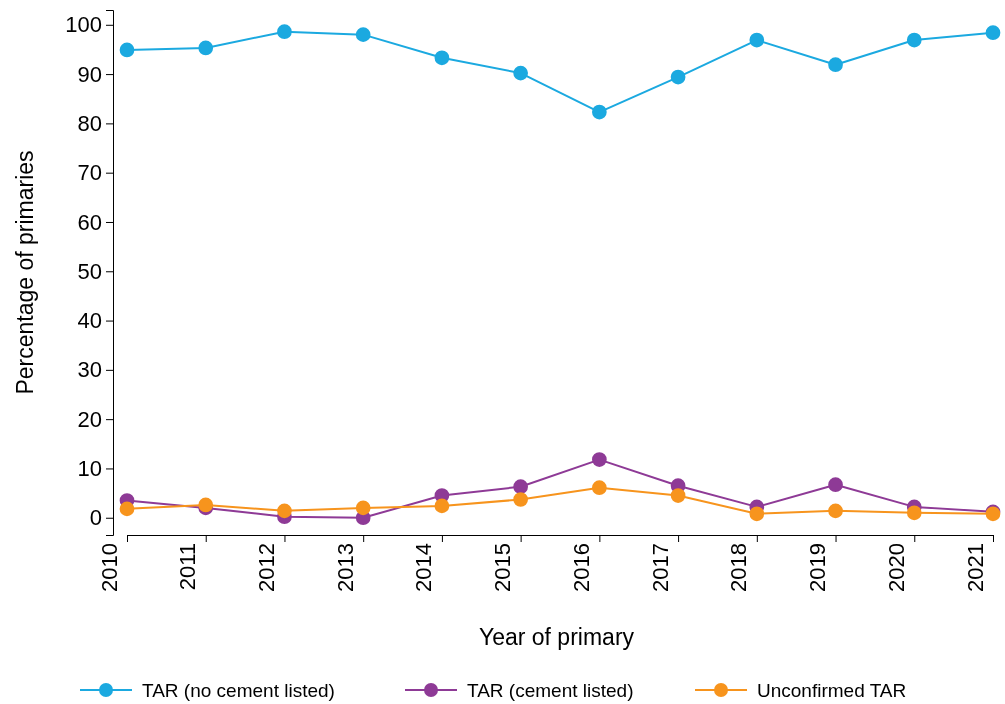 The image size is (1005, 704). I want to click on legend-label: Unconfirmed TAR, so click(832, 690).